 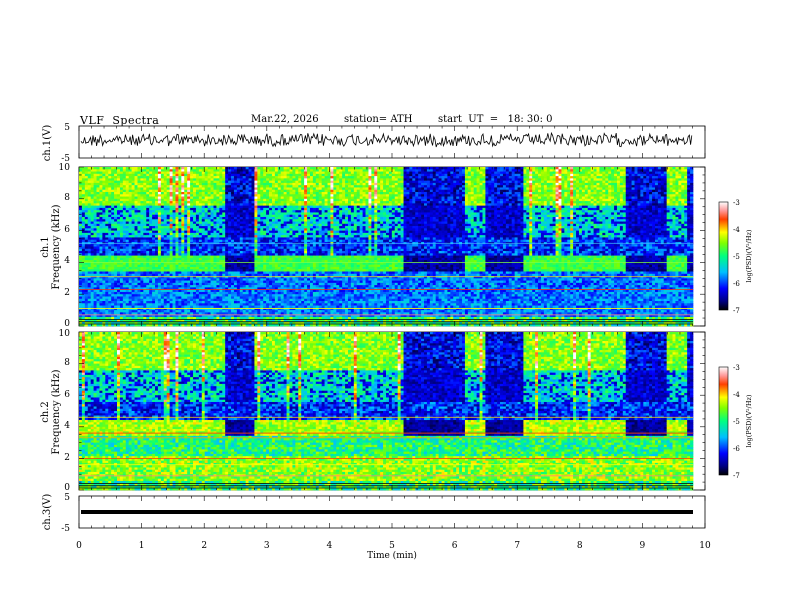 What do you see at coordinates (392, 142) in the screenshot?
I see `ch1-voltage-ticks` at bounding box center [392, 142].